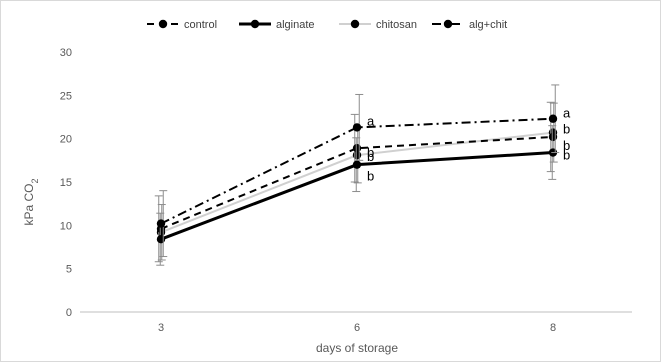  I want to click on y-axis-title-main: kPa CO, so click(29, 205).